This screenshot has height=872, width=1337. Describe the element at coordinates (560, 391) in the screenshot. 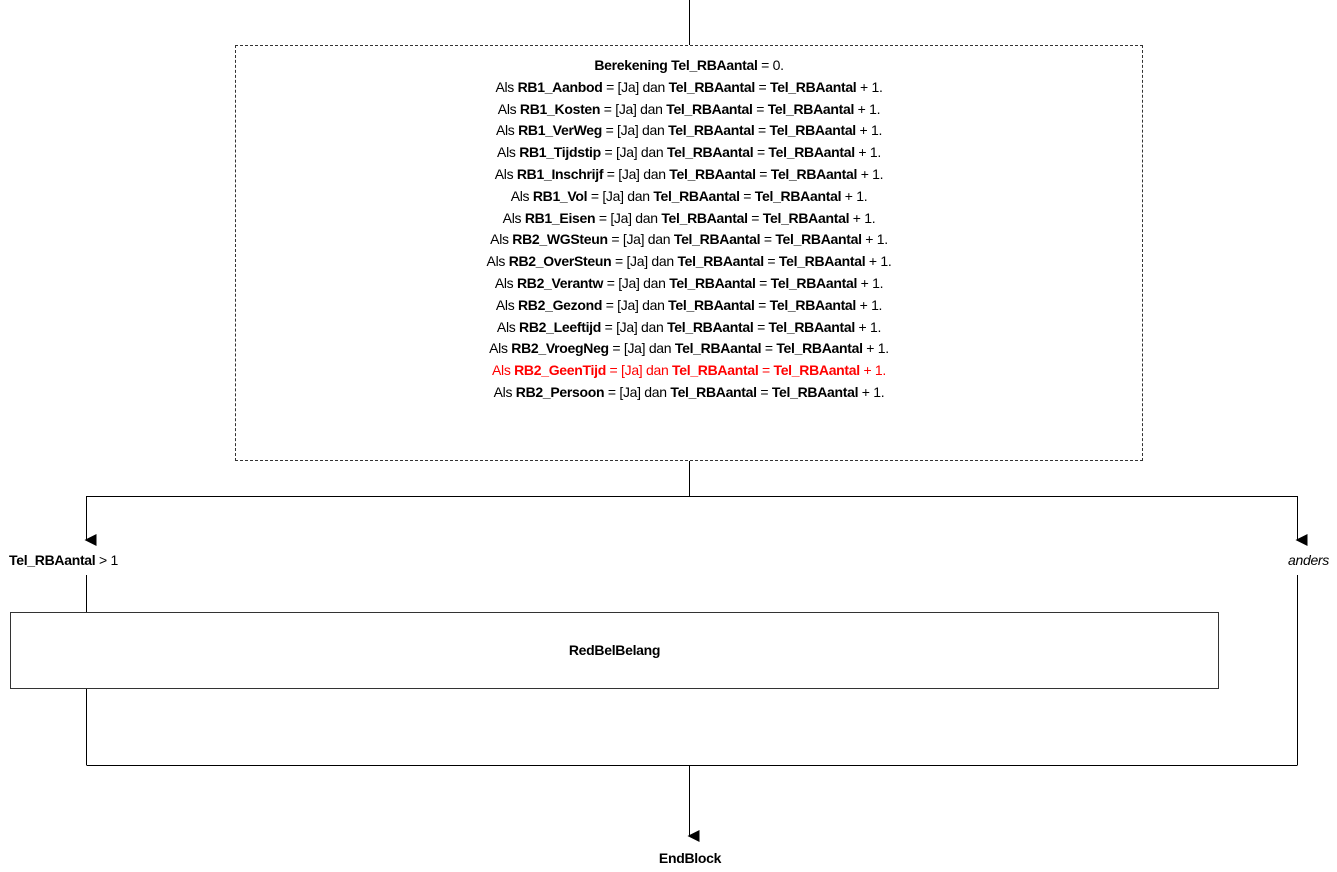

I see `calc-variable: RB2_Persoon` at that location.